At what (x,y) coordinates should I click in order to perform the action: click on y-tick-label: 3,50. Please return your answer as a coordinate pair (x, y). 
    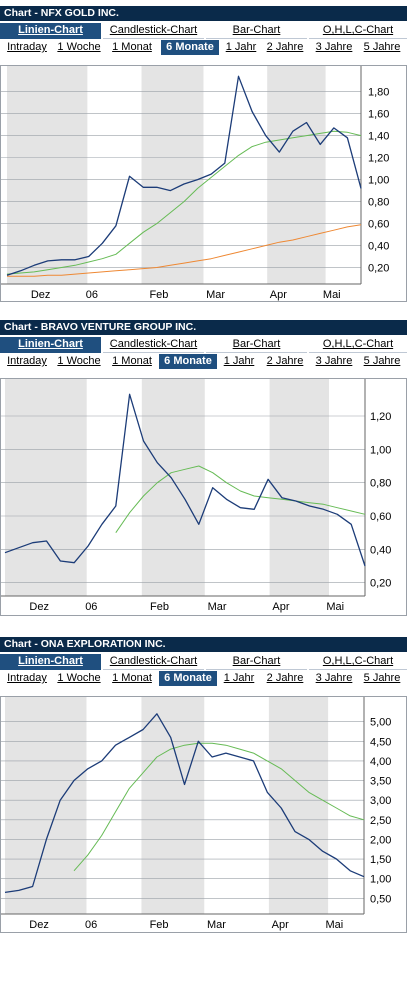
    Looking at the image, I should click on (380, 782).